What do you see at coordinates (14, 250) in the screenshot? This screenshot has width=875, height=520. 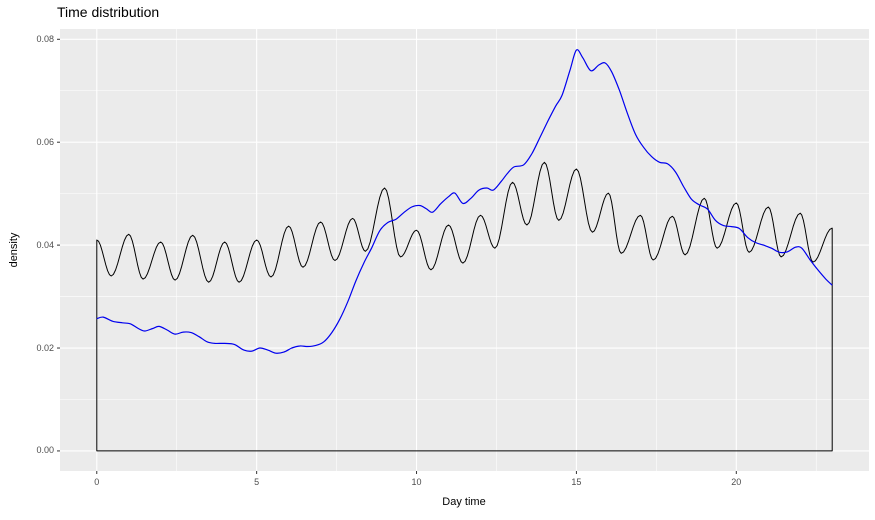 I see `y-axis-title: density` at bounding box center [14, 250].